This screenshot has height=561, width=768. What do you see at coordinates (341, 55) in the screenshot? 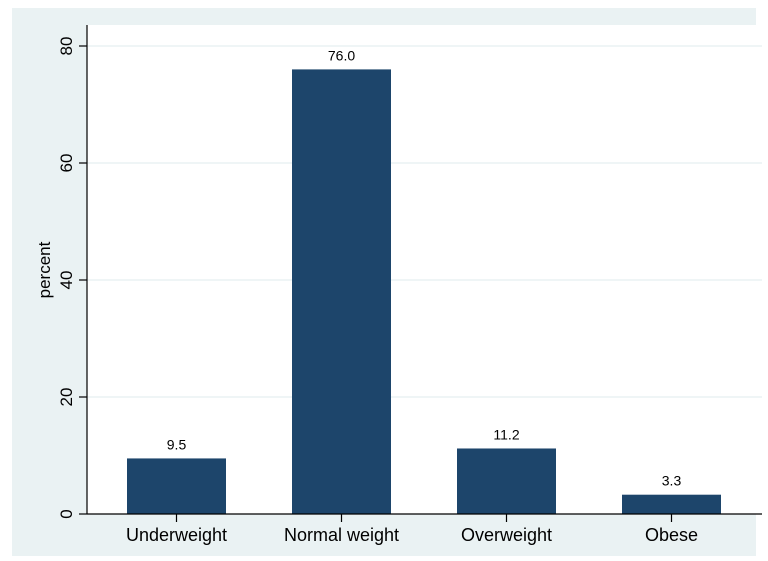
I see `value-label: 76.0` at bounding box center [341, 55].